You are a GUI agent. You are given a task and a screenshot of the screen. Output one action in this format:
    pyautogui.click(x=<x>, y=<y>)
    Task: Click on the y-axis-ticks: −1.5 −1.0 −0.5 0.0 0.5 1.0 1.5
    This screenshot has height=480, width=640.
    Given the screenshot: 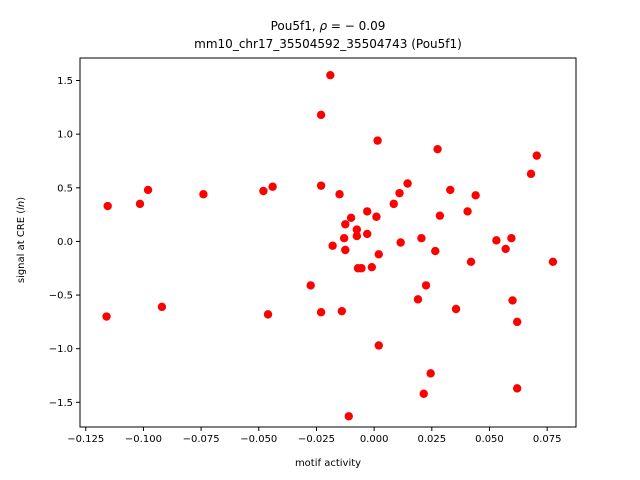 What is the action you would take?
    pyautogui.click(x=64, y=242)
    